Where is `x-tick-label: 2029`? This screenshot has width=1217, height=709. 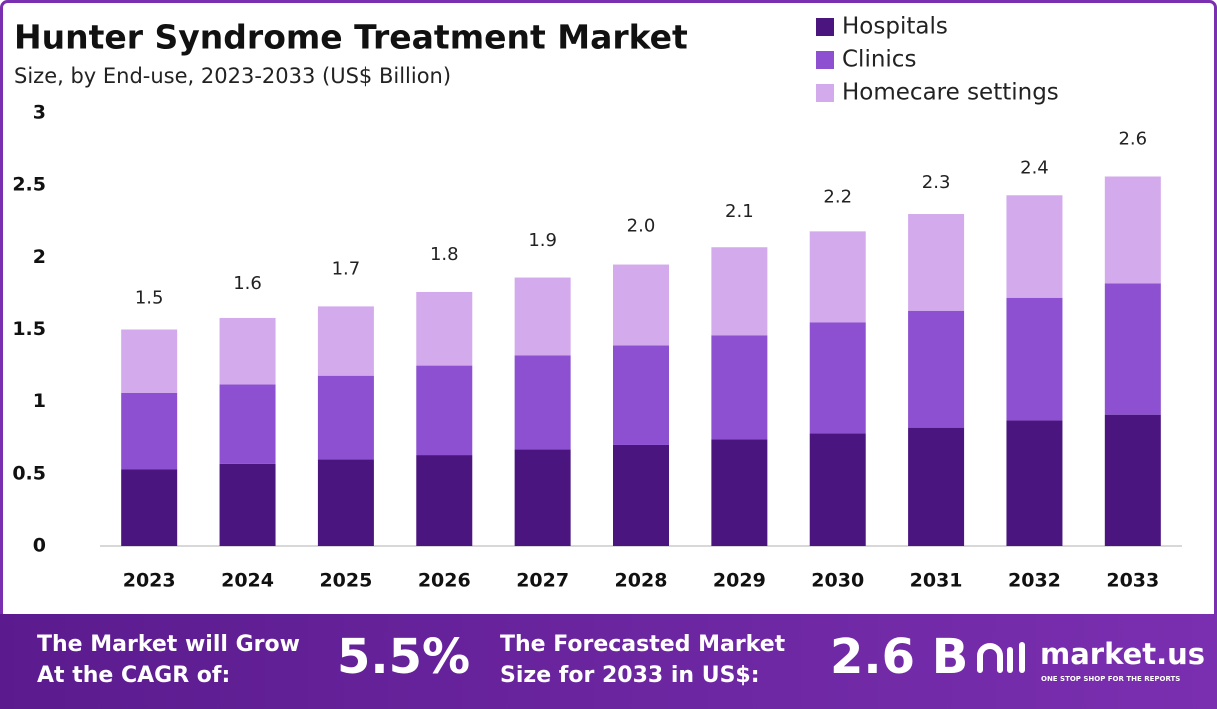
x-tick-label: 2029 is located at coordinates (739, 581).